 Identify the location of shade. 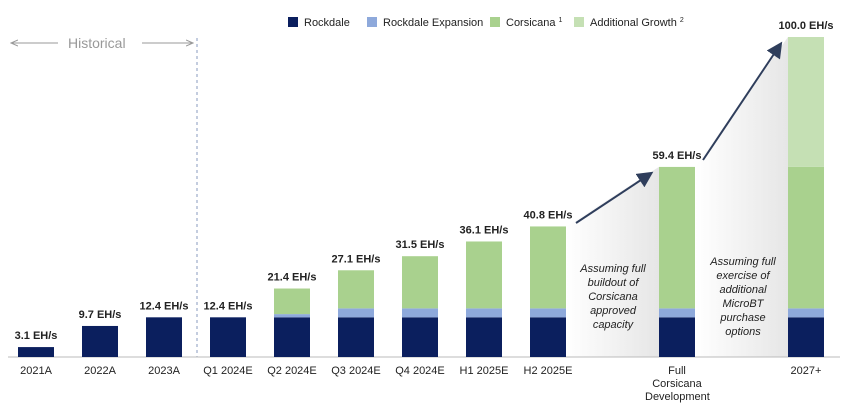
(741, 197).